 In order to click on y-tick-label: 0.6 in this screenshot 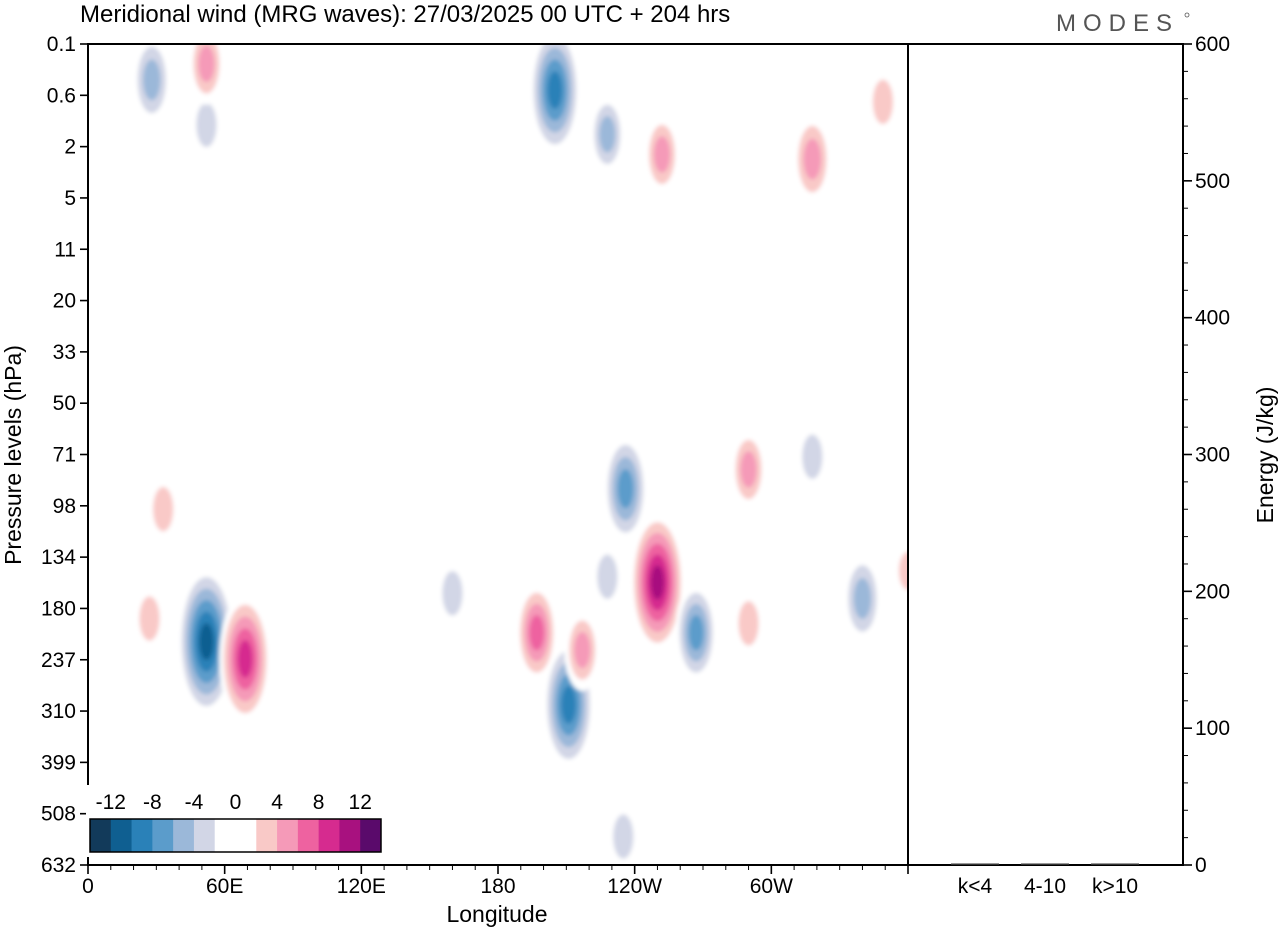, I will do `click(61, 95)`.